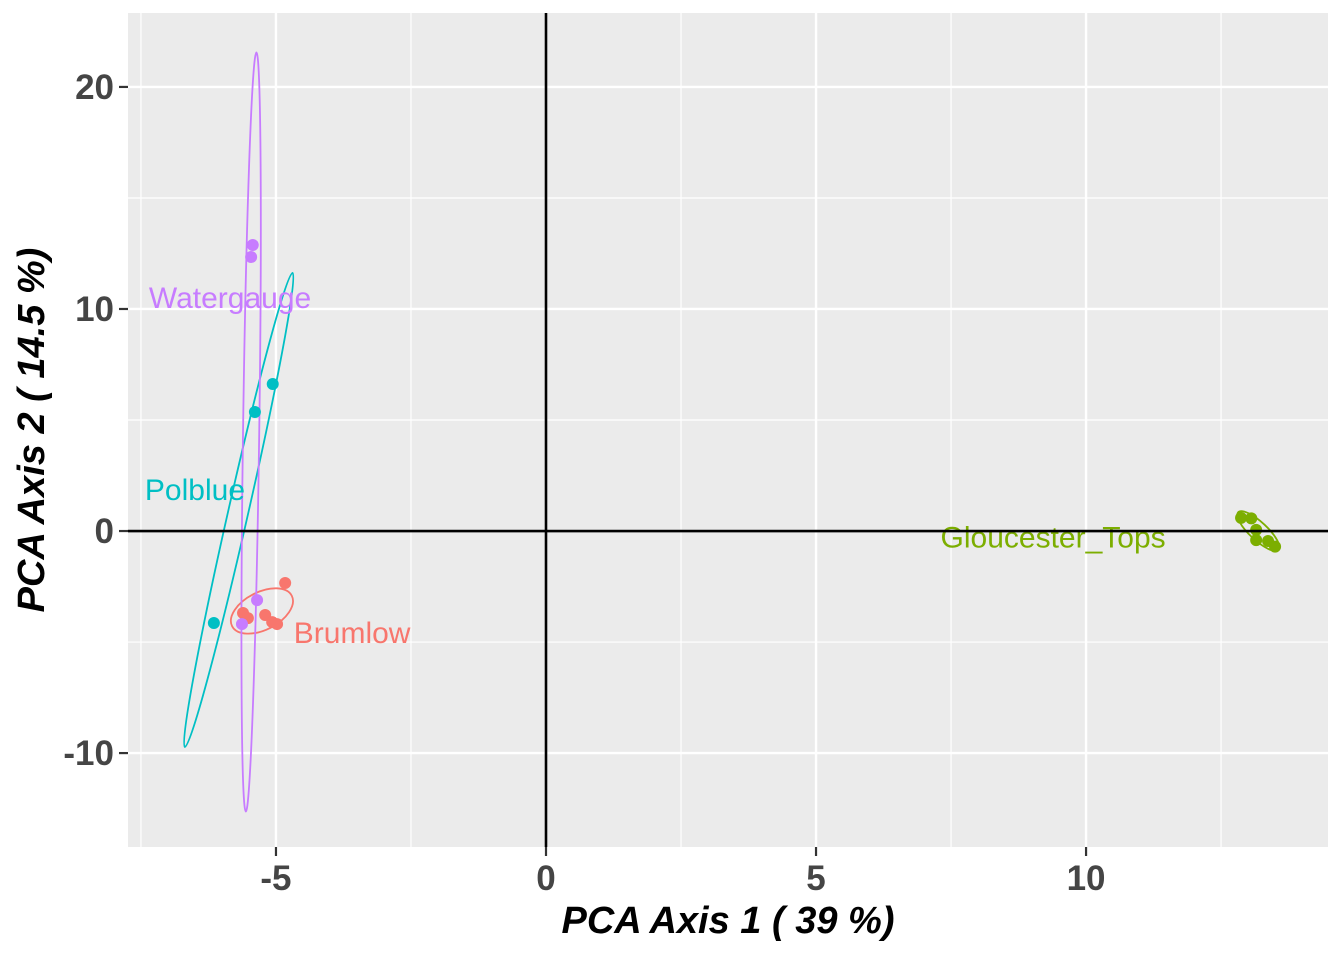 Image resolution: width=1344 pixels, height=960 pixels. Describe the element at coordinates (104, 531) in the screenshot. I see `y-tick-label: 0` at that location.